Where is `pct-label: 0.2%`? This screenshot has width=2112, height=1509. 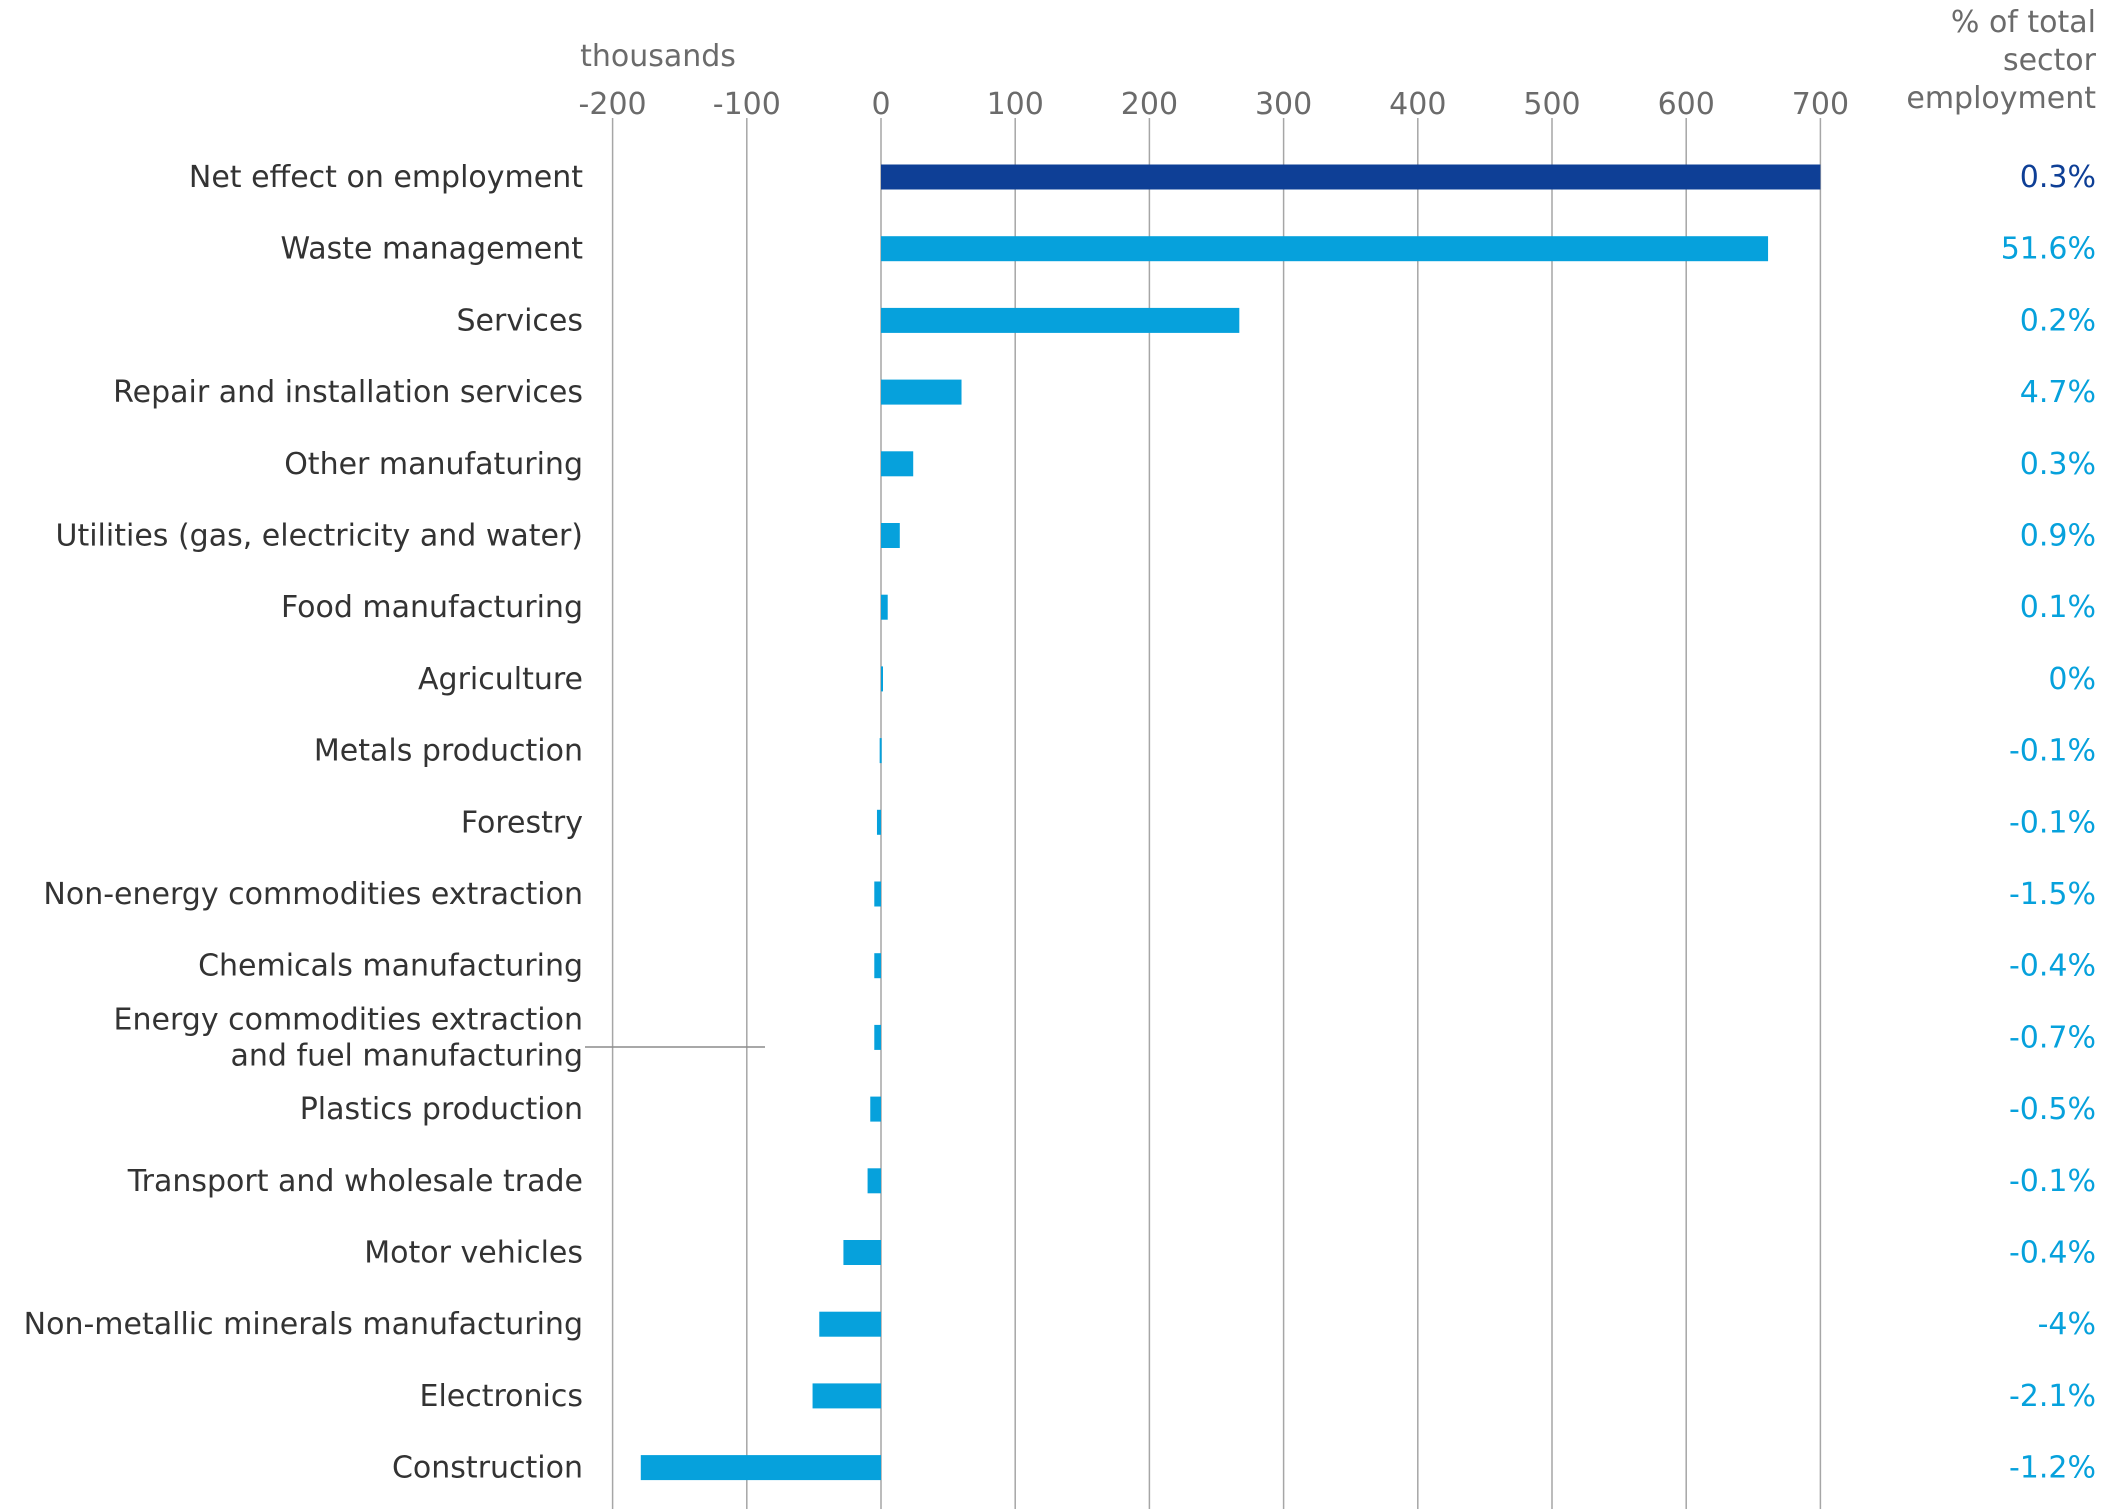 pct-label: 0.2% is located at coordinates (2058, 320).